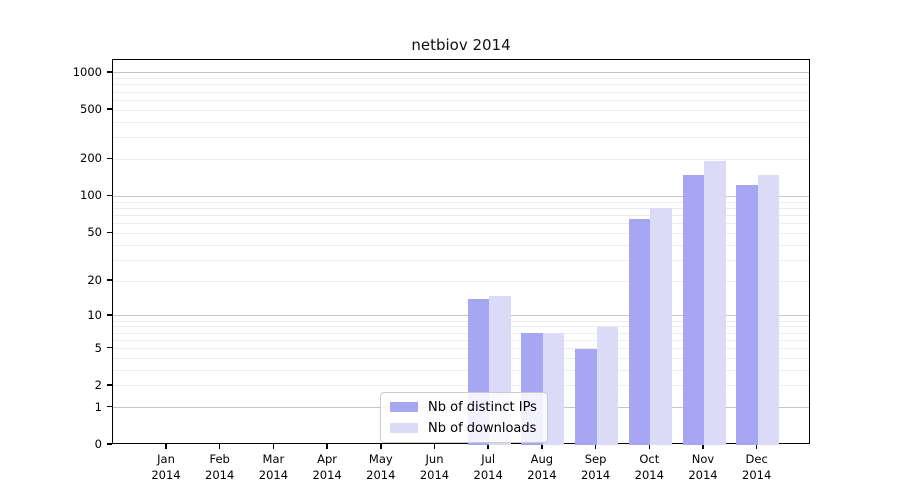 Image resolution: width=900 pixels, height=500 pixels. I want to click on y-tick-label: 100, so click(91, 195).